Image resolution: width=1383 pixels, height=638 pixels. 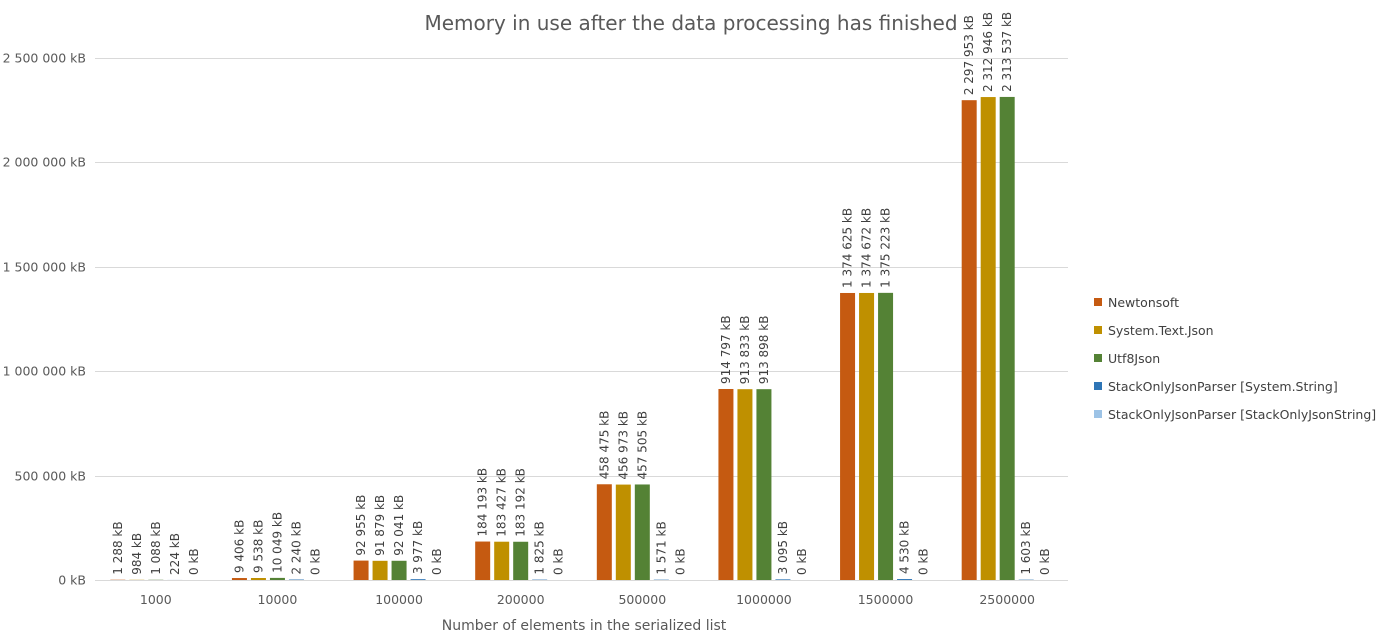 I want to click on legend-item: StackOnlyJsonParser [System.String], so click(x=1235, y=386).